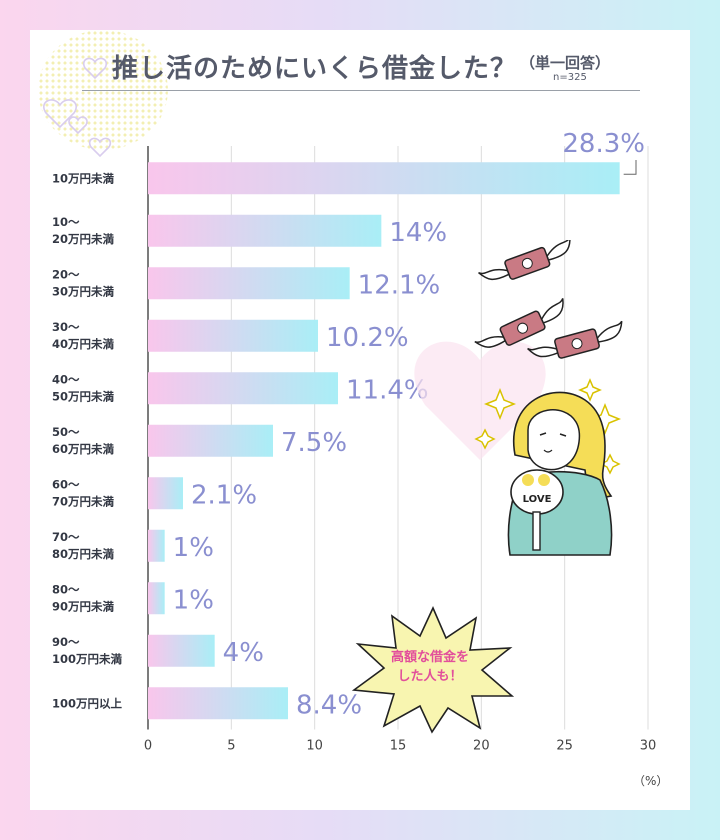  I want to click on category-label: 60～ 70万円未満, so click(83, 492).